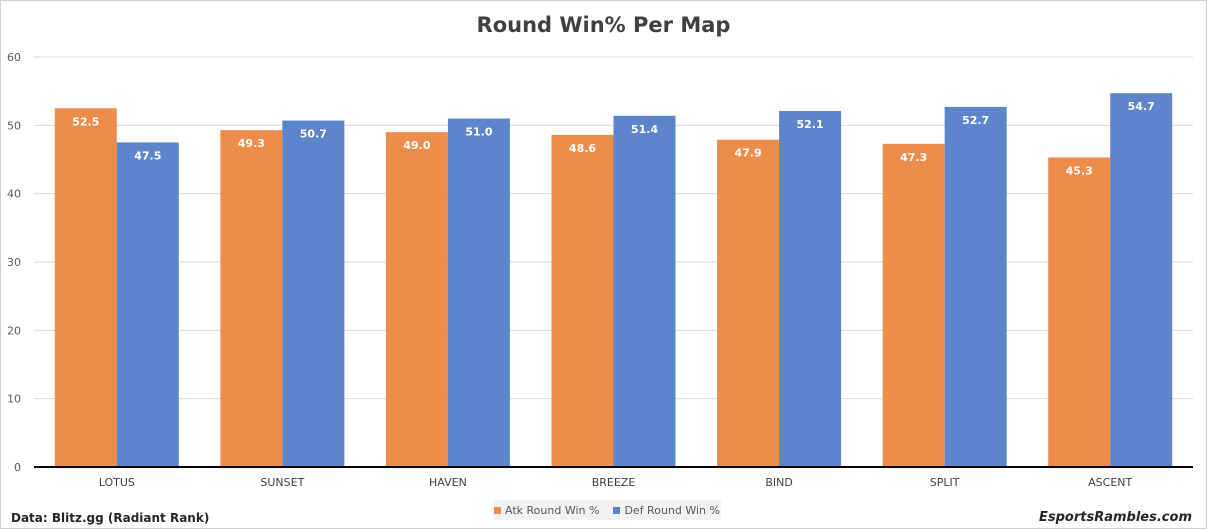 The image size is (1207, 529). What do you see at coordinates (117, 482) in the screenshot?
I see `x-tick-label: LOTUS` at bounding box center [117, 482].